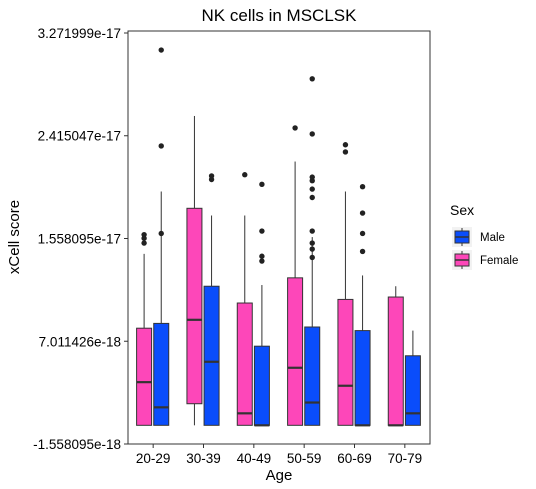 This screenshot has height=489, width=536. I want to click on legend-label-female: Female, so click(499, 261).